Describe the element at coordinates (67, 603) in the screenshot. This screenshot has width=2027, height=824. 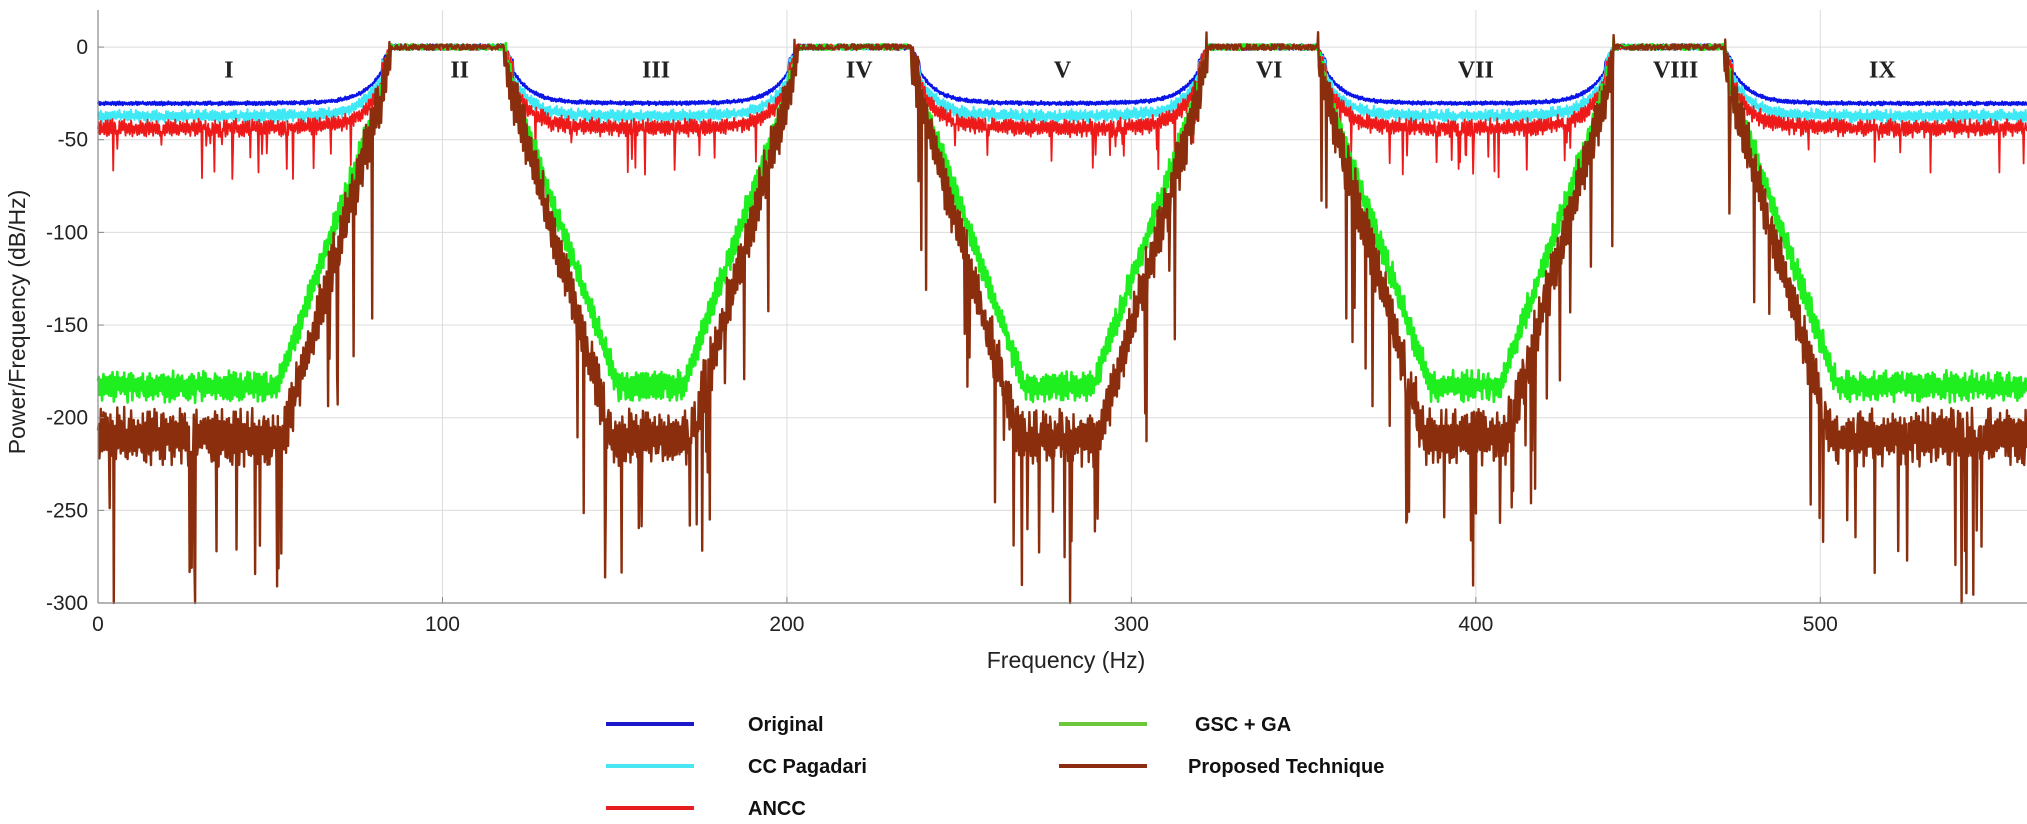
I see `y-tick-label: -300` at that location.